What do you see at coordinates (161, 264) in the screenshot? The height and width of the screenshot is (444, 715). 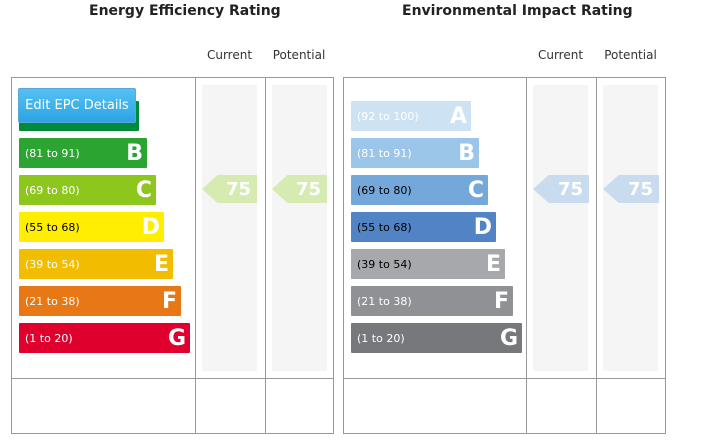 I see `energy-band-letter: E` at bounding box center [161, 264].